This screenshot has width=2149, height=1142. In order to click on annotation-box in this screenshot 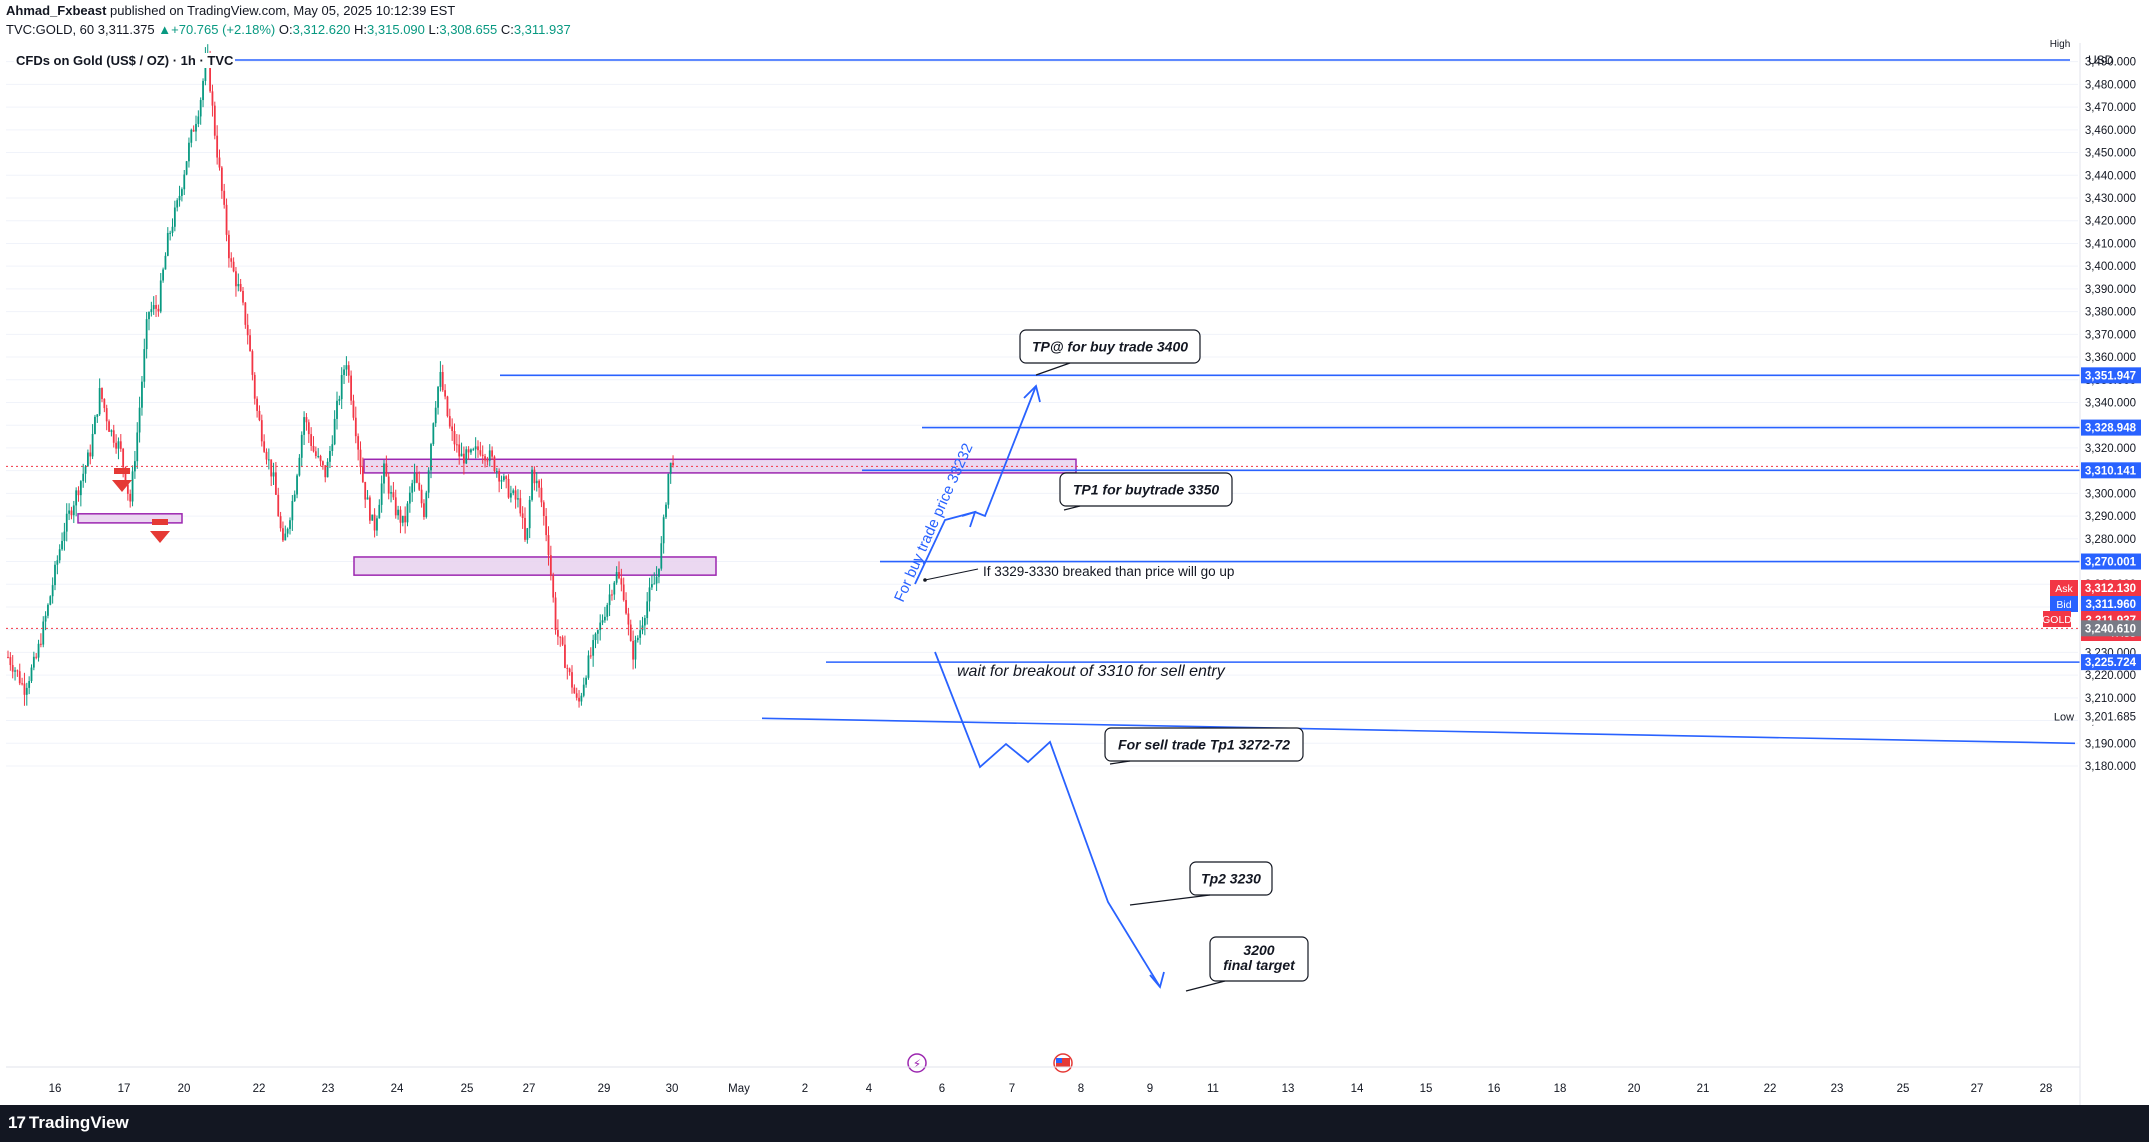, I will do `click(1259, 959)`.